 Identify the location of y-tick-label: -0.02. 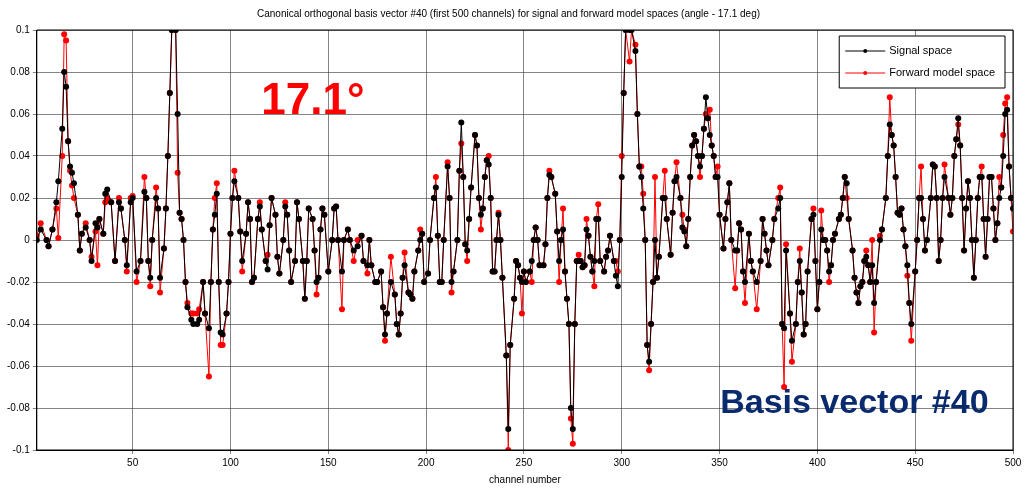
(19, 281).